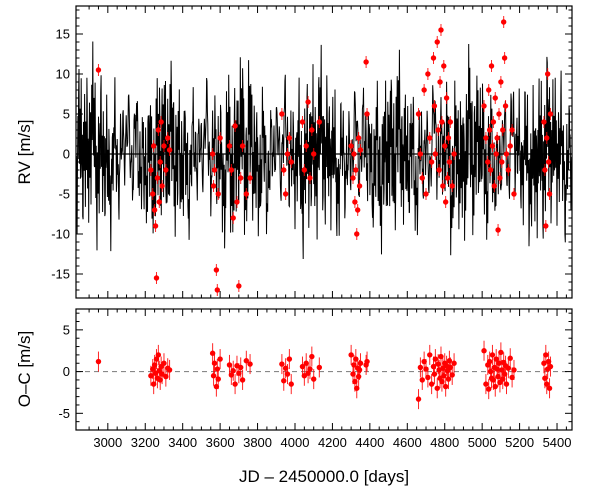 The height and width of the screenshot is (492, 600). What do you see at coordinates (369, 442) in the screenshot?
I see `x-tick-label: 4400` at bounding box center [369, 442].